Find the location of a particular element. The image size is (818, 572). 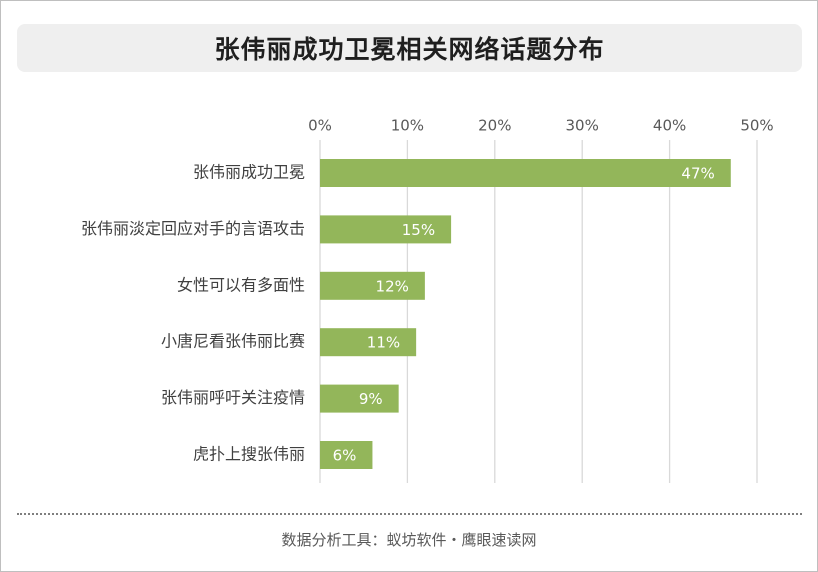

category-label: 张伟丽淡定回应对手的言语攻击 is located at coordinates (193, 228).